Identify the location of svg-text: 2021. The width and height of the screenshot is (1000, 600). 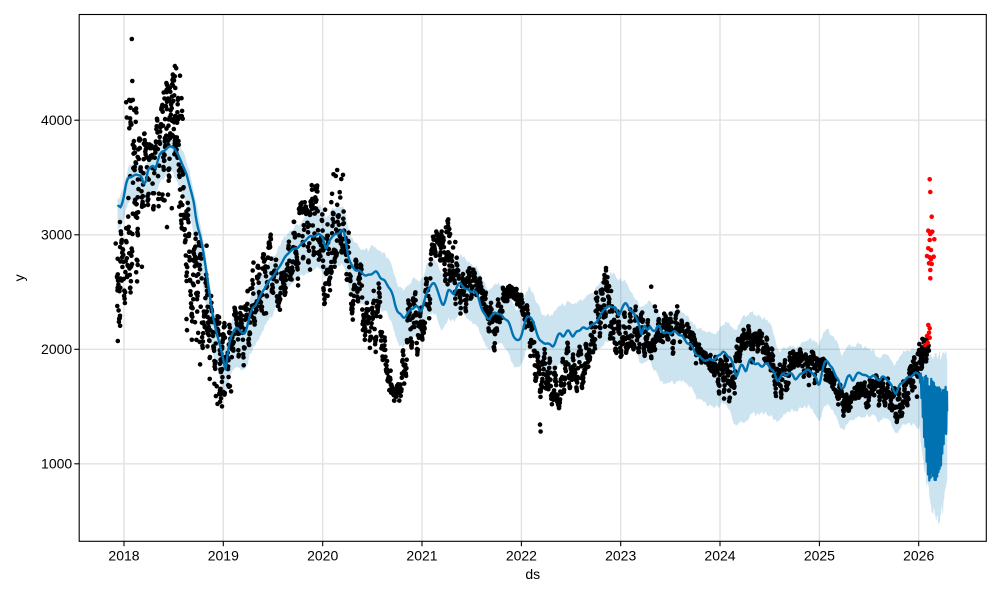
(421, 556).